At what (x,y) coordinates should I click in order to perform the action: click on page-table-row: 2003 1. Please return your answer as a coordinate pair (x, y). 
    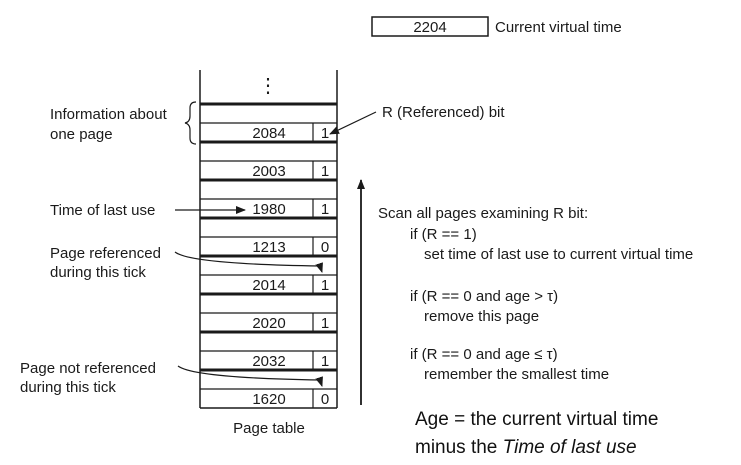
    Looking at the image, I should click on (268, 170).